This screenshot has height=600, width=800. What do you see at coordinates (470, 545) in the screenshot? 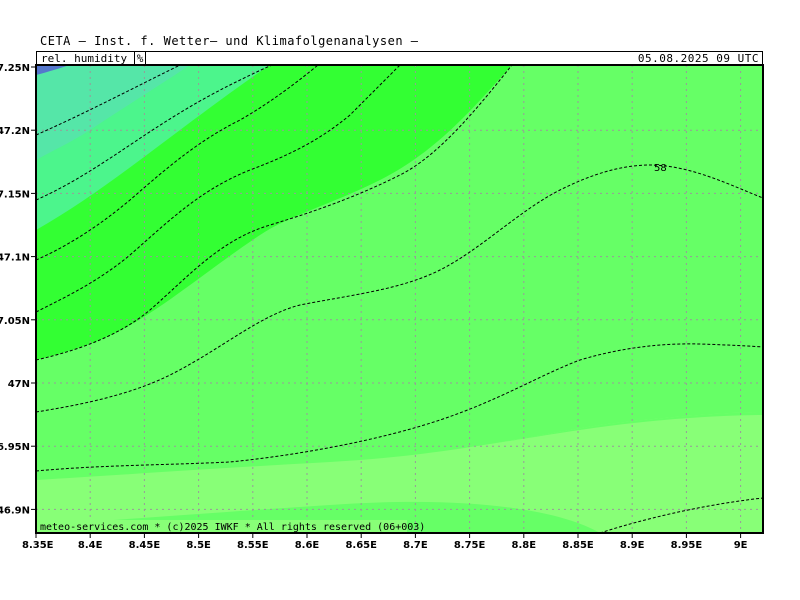
I see `lon-tick-label: 8.75E` at bounding box center [470, 545].